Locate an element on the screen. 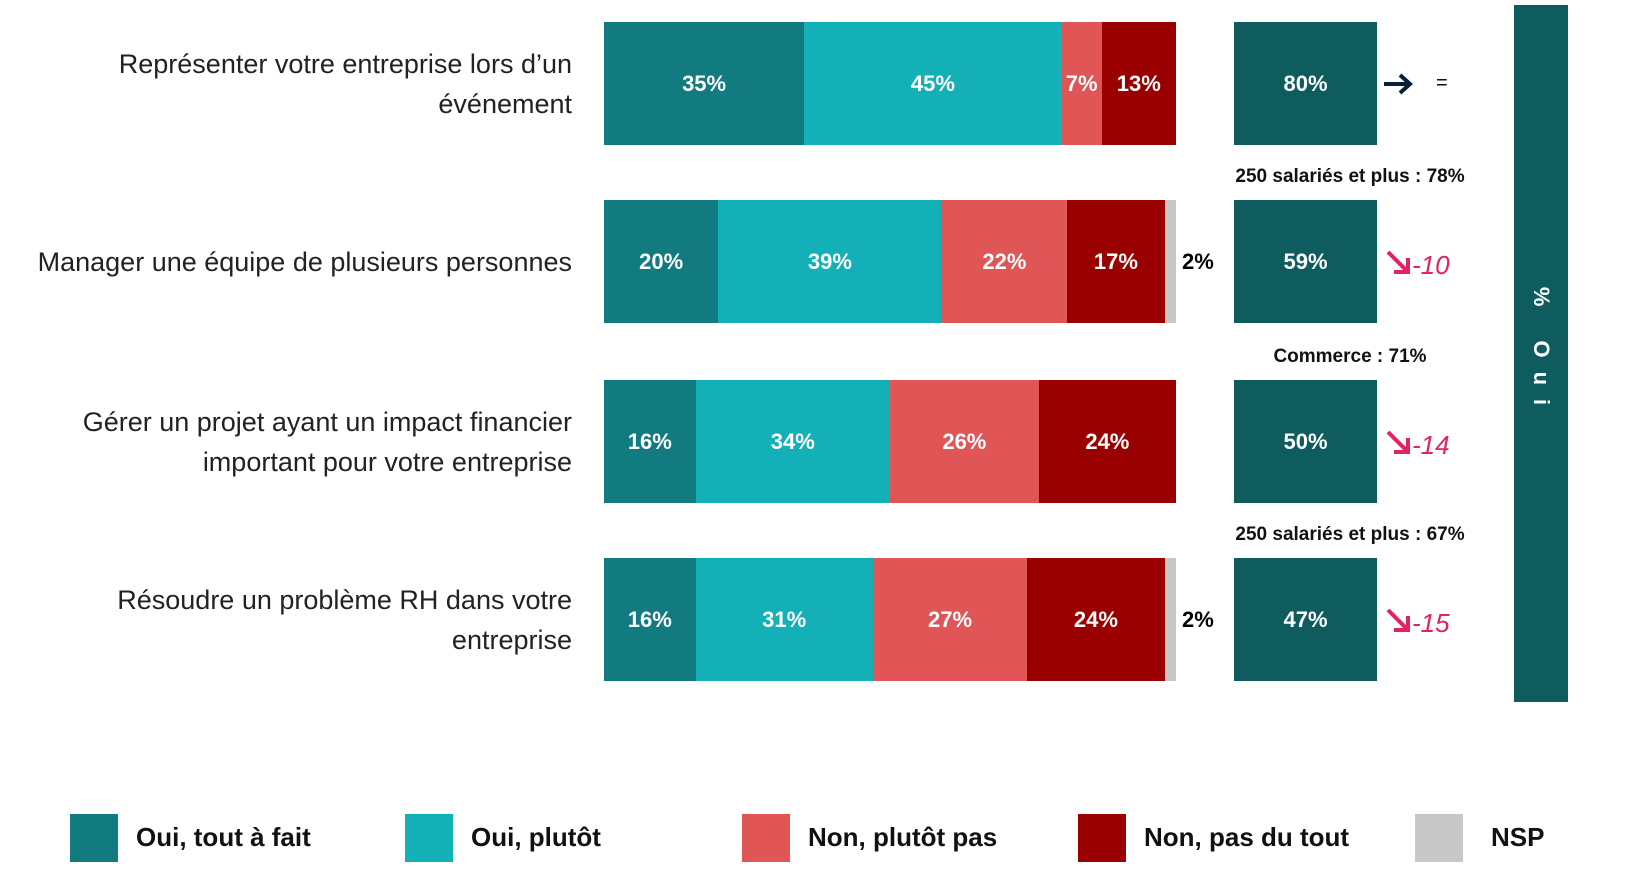  total-box: 80% is located at coordinates (1305, 83).